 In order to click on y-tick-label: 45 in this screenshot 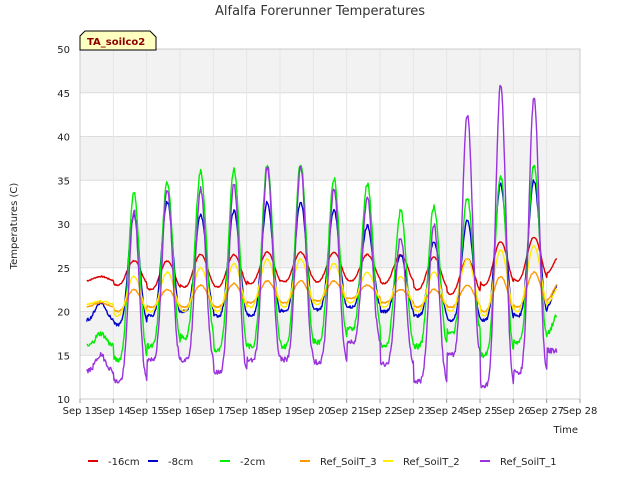, I will do `click(63, 94)`.